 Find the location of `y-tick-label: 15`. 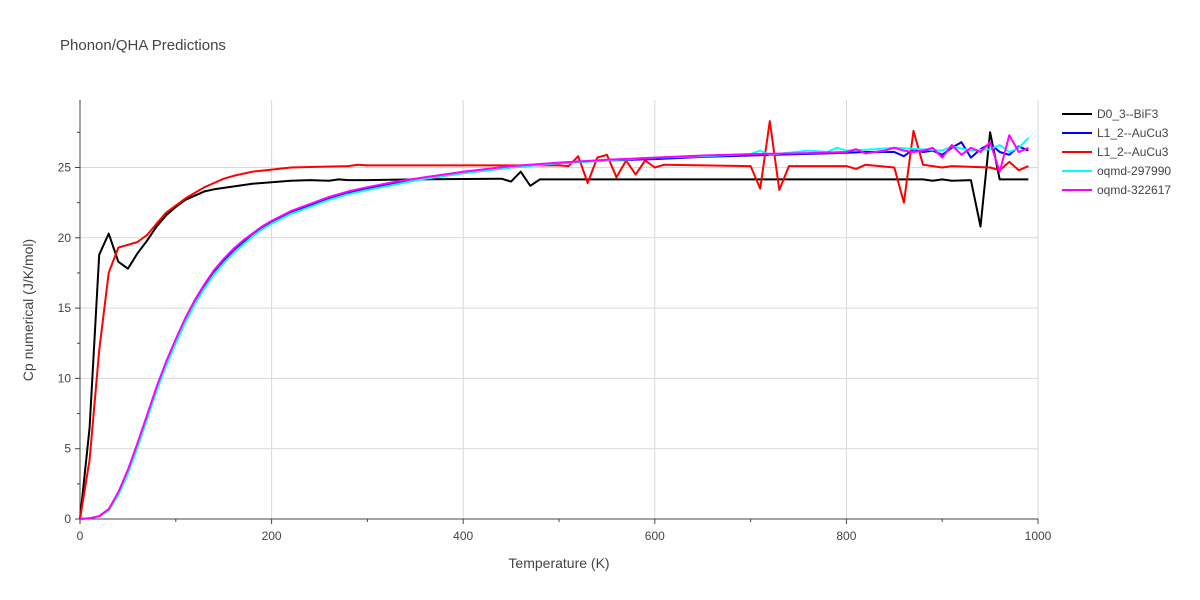

y-tick-label: 15 is located at coordinates (65, 308).